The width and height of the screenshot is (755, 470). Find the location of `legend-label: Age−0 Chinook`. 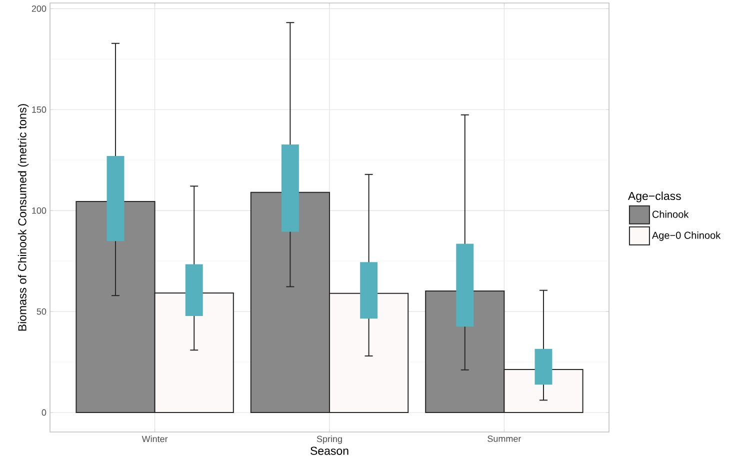

legend-label: Age−0 Chinook is located at coordinates (686, 236).